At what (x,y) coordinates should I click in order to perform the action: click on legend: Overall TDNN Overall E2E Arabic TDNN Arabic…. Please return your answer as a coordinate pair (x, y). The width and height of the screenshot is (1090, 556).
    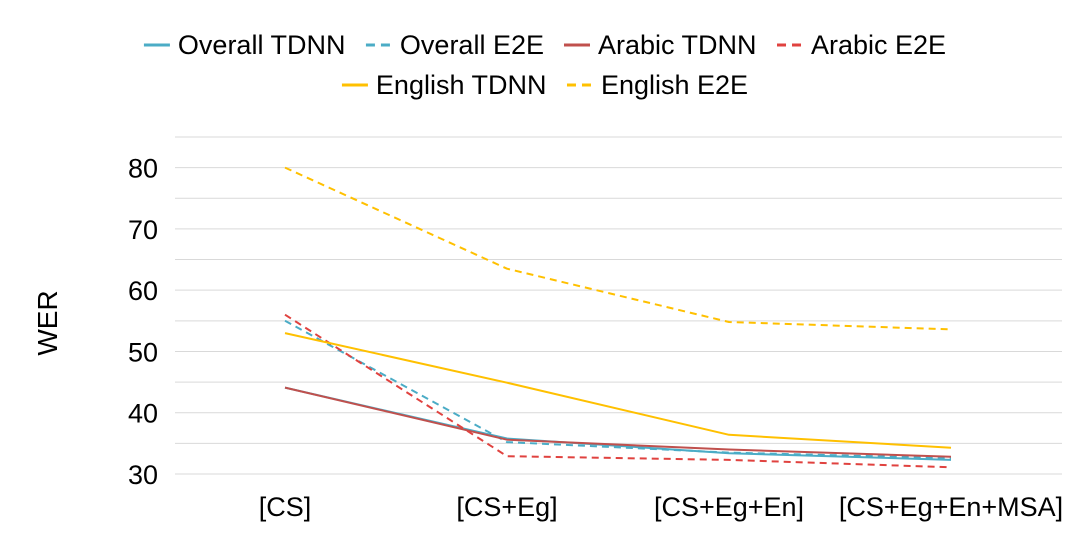
    Looking at the image, I should click on (544, 65).